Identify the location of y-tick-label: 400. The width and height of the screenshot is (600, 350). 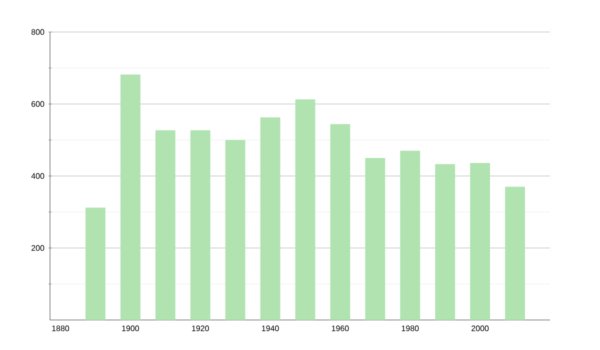
(37, 176).